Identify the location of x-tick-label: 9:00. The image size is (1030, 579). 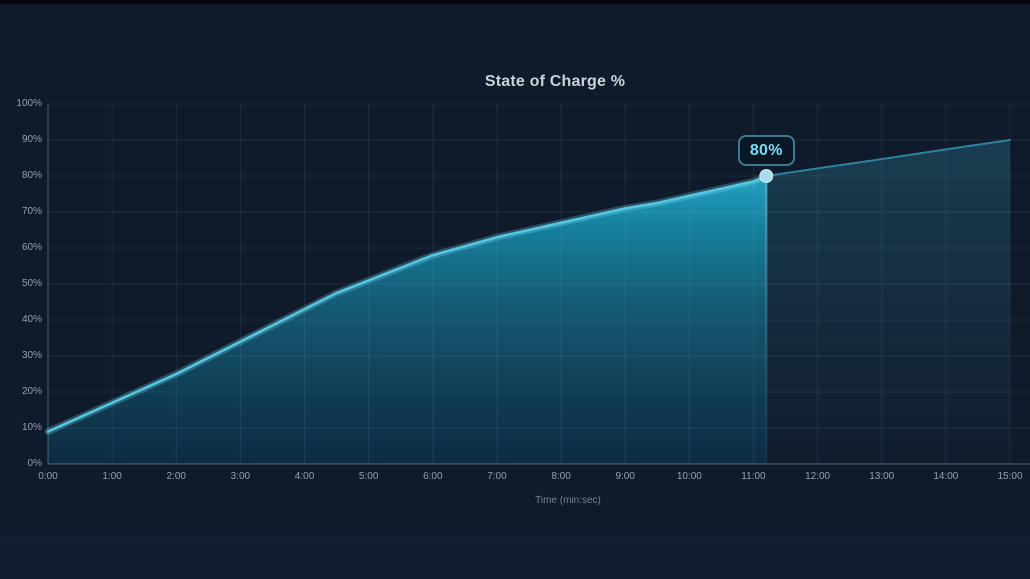
(625, 476).